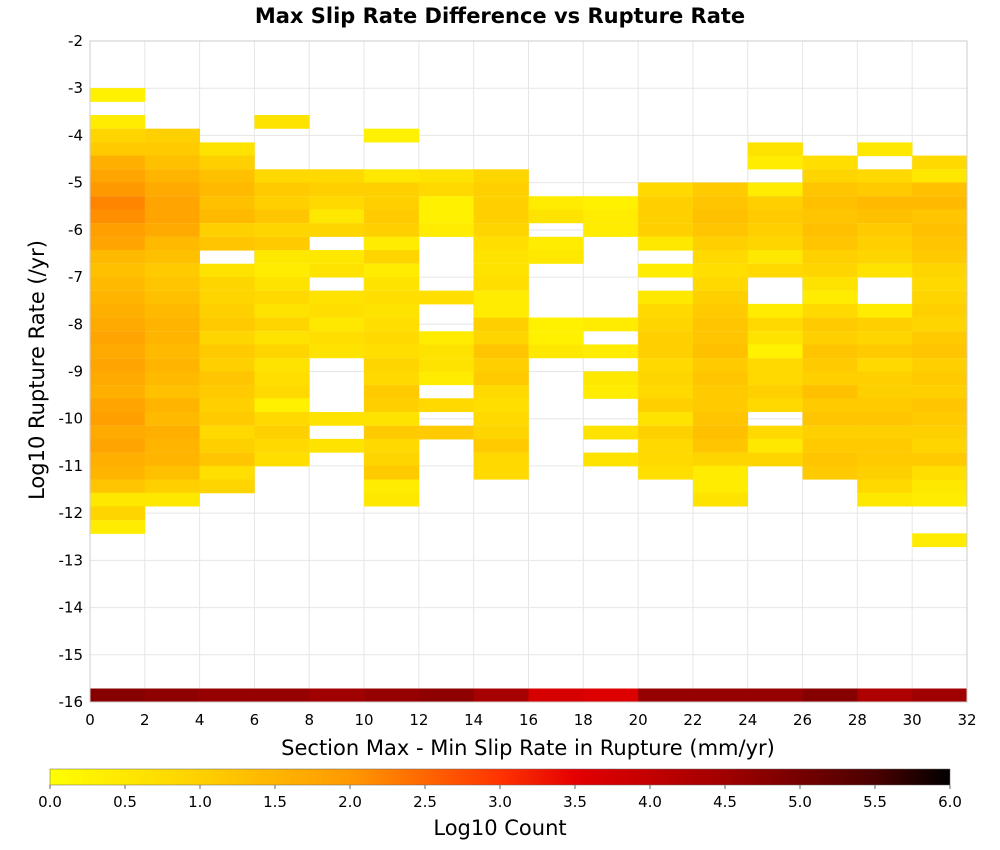 The width and height of the screenshot is (1000, 850). What do you see at coordinates (71, 560) in the screenshot?
I see `y-tick-label: -13` at bounding box center [71, 560].